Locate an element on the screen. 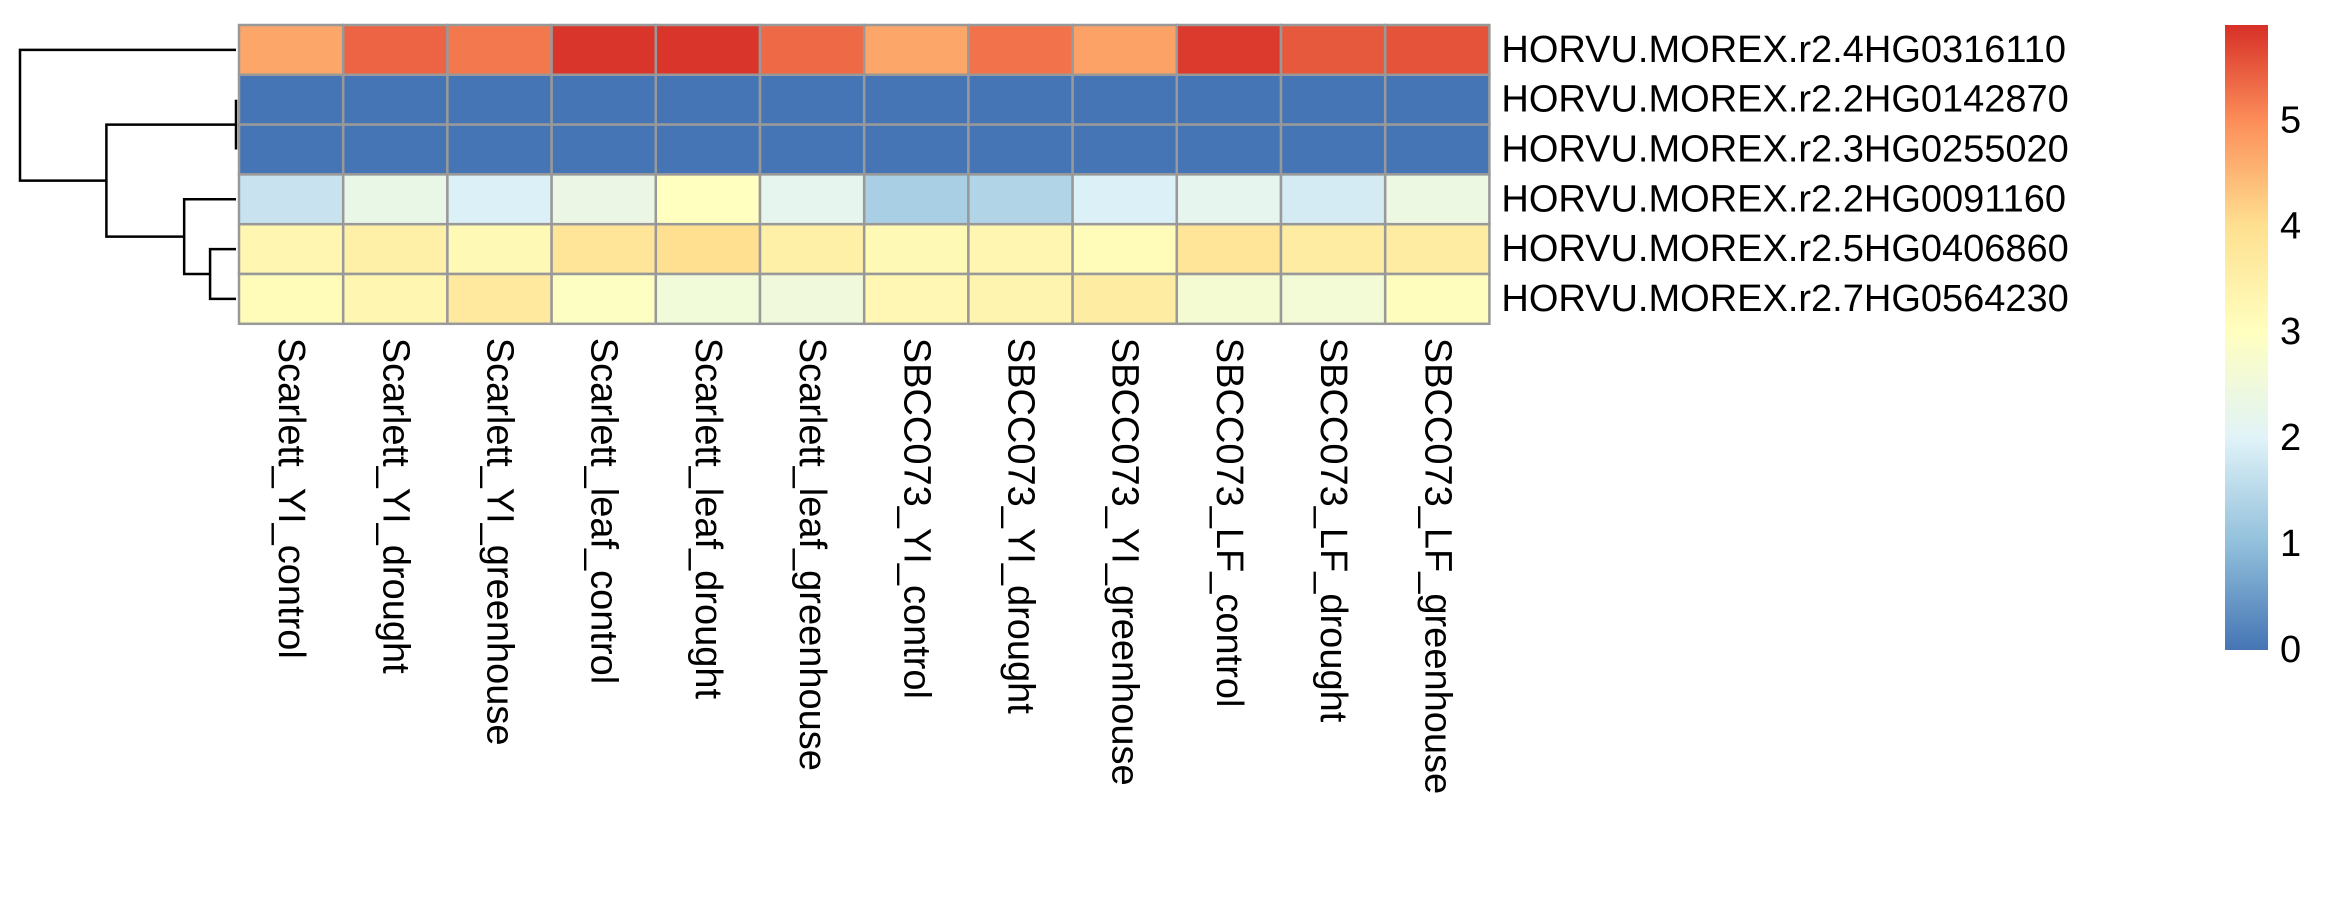 The height and width of the screenshot is (912, 2347). row-label: HORVU.MOREX.r2.2HG0091160 is located at coordinates (1783, 199).